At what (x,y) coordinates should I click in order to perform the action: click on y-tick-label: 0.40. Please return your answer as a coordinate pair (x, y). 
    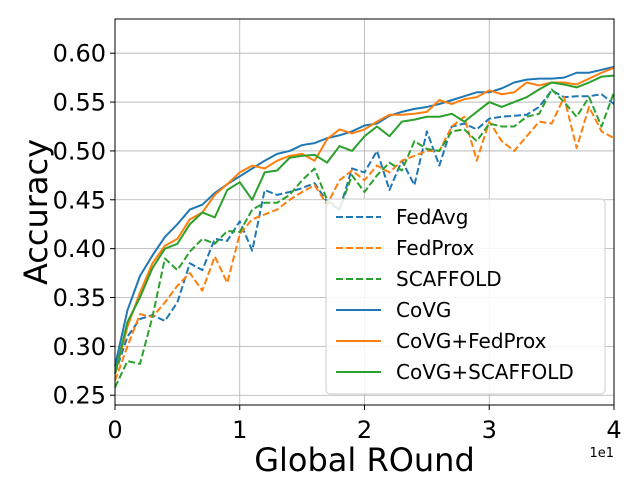
    Looking at the image, I should click on (79, 249).